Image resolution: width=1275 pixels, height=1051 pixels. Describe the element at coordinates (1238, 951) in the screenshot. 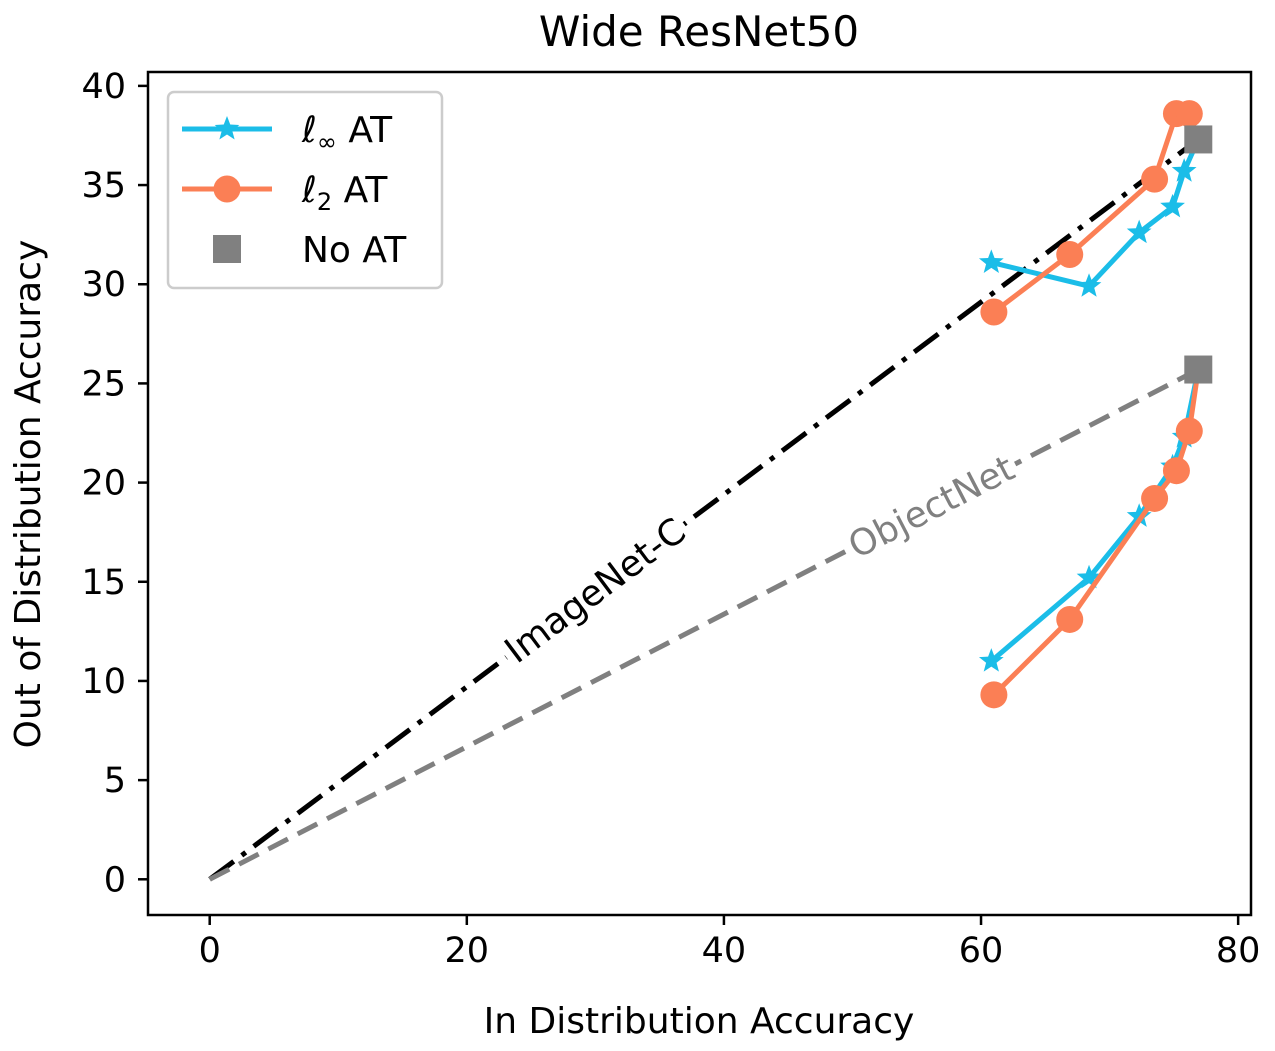

I see `x-tick-label-4: 80` at that location.